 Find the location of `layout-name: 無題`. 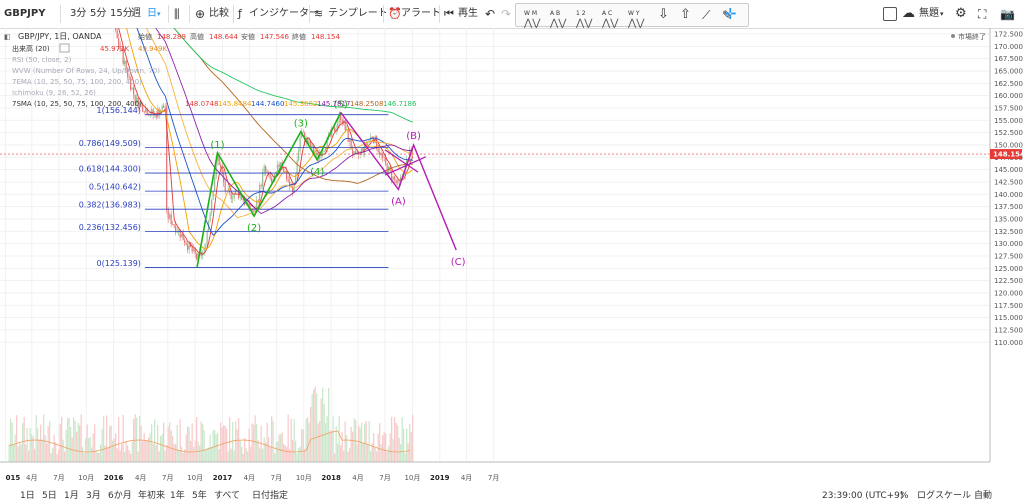

layout-name: 無題 is located at coordinates (929, 13).